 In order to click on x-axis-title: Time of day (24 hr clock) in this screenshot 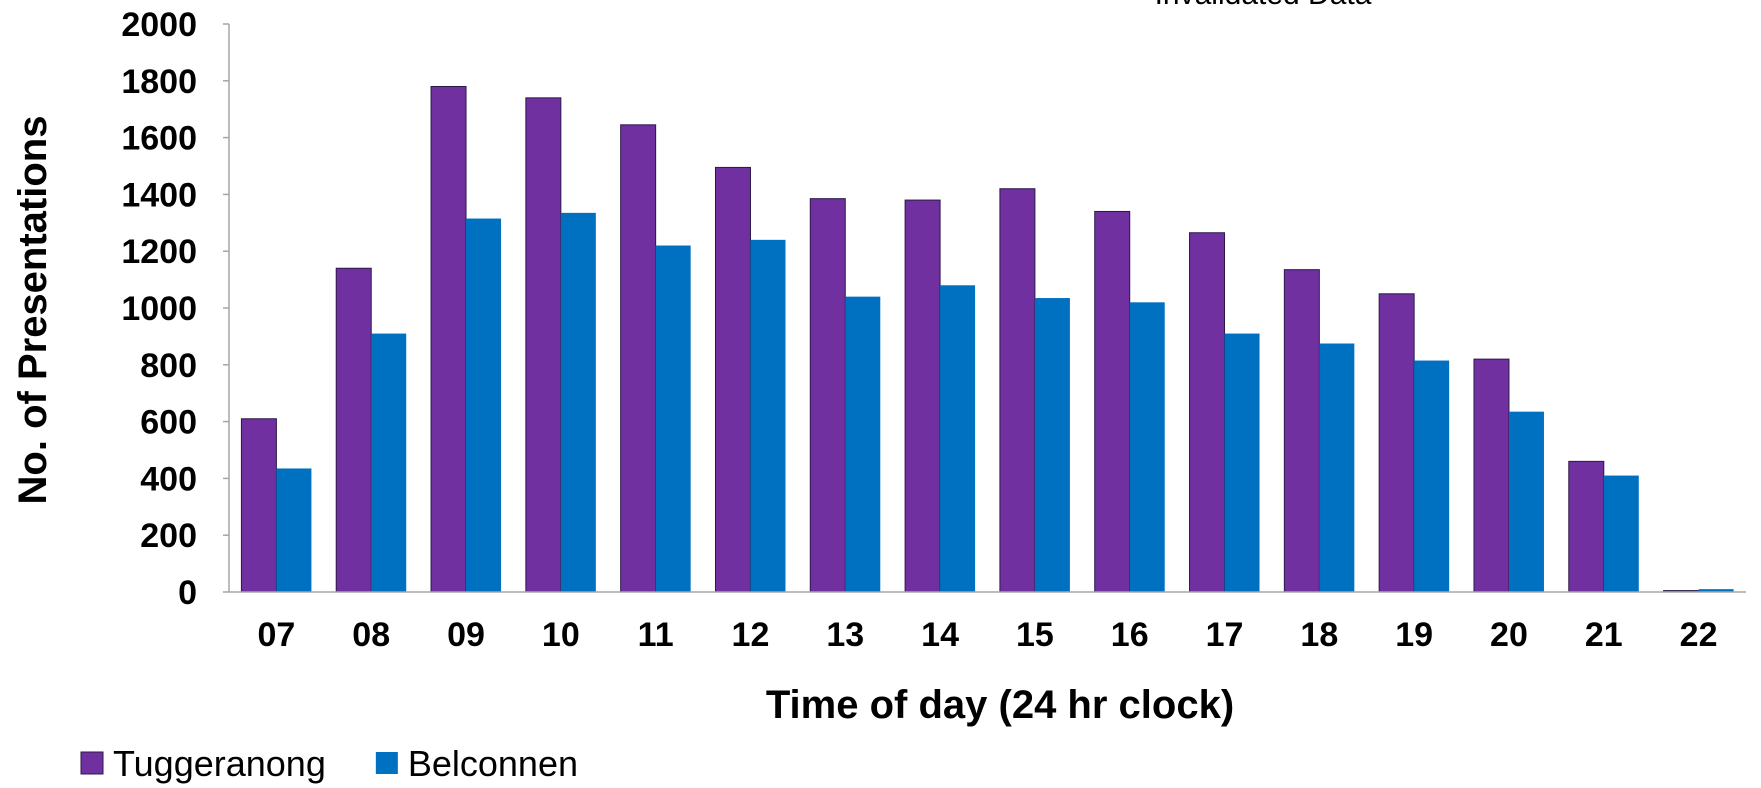, I will do `click(1000, 705)`.